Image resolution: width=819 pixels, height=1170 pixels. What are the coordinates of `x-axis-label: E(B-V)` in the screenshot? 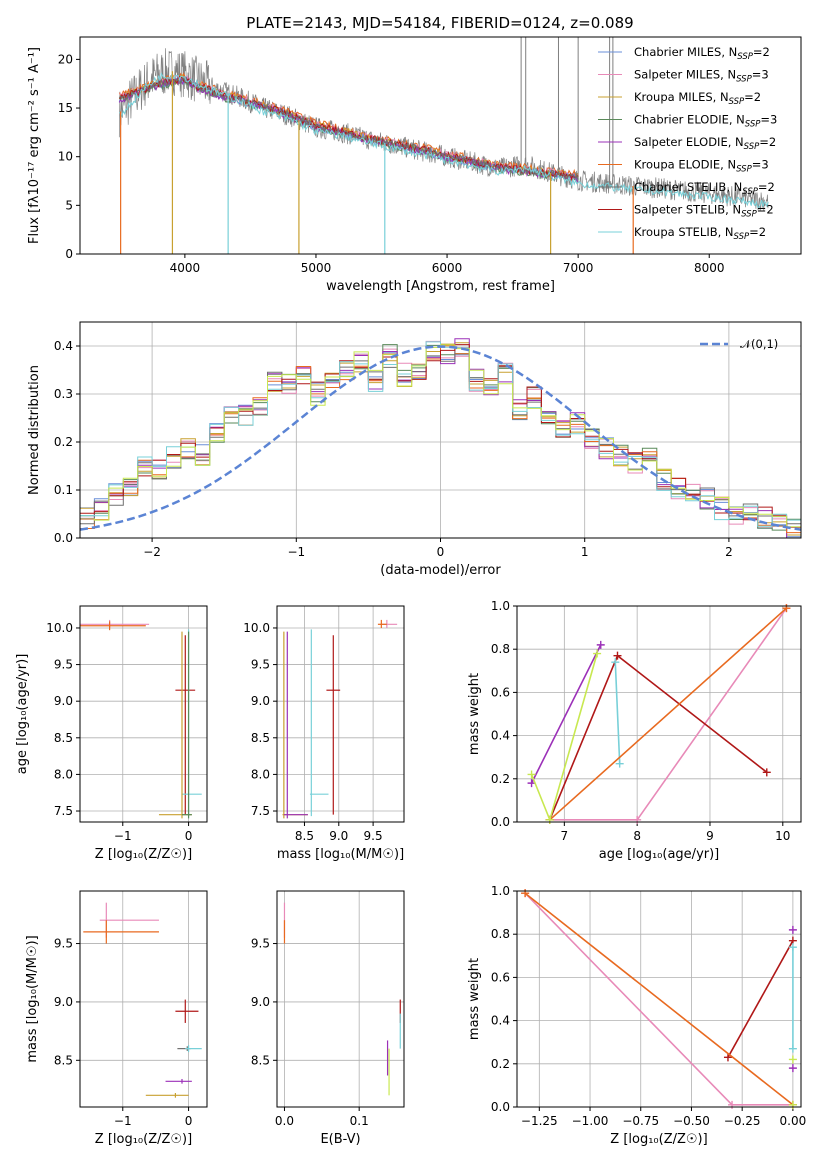 It's located at (340, 1139).